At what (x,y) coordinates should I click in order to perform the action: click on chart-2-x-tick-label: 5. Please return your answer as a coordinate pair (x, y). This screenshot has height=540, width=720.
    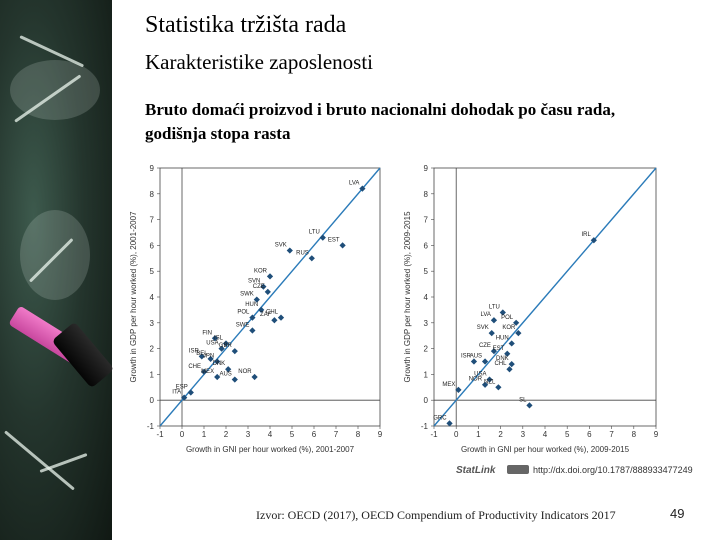
    Looking at the image, I should click on (567, 434).